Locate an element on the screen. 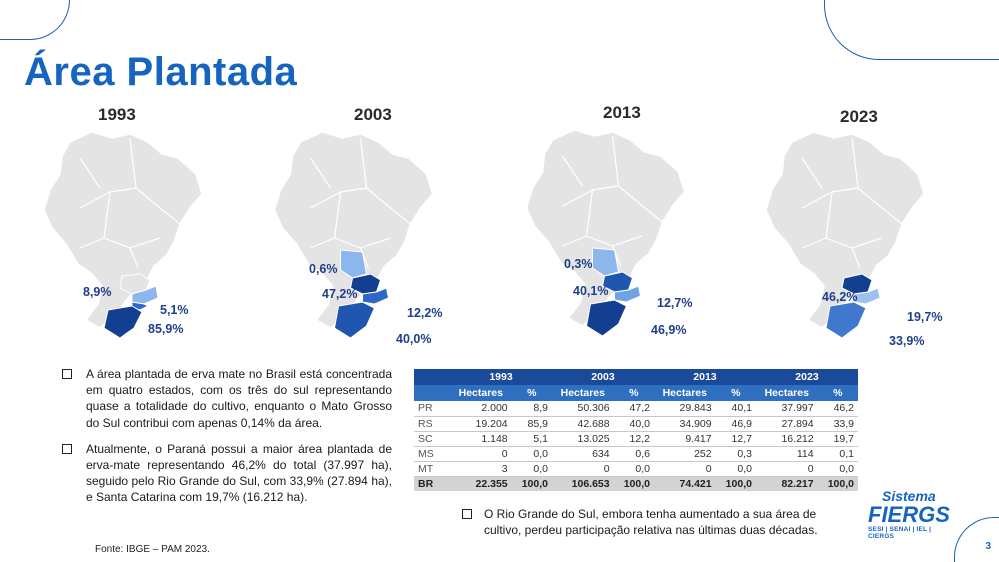 The image size is (999, 562). table-cell: 19.204 is located at coordinates (481, 424).